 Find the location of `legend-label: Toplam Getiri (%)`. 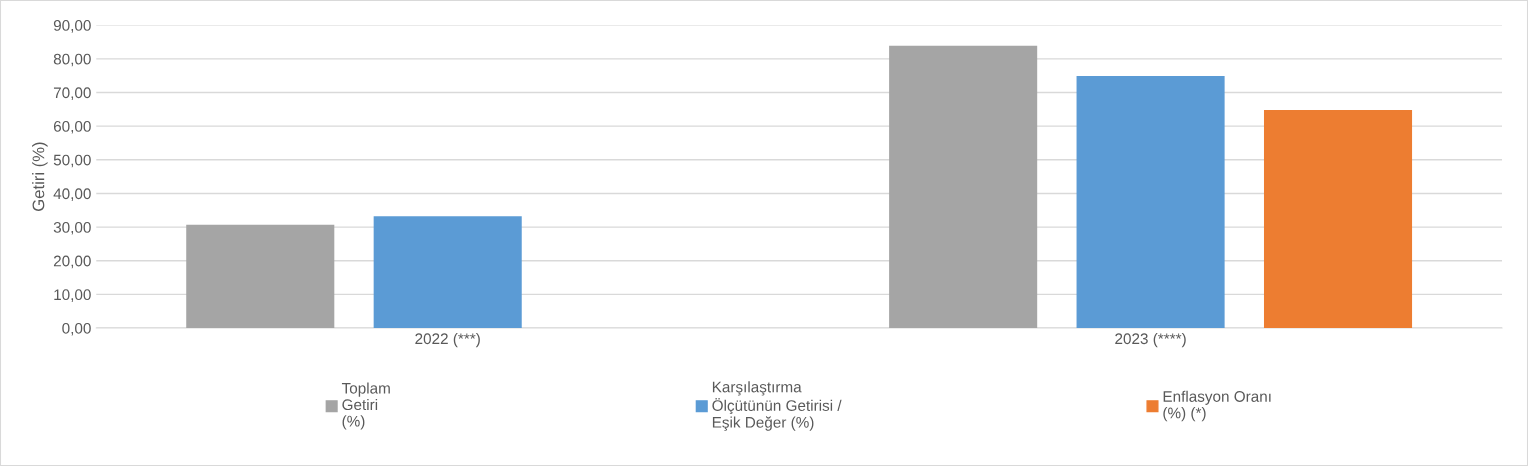

legend-label: Toplam Getiri (%) is located at coordinates (365, 406).